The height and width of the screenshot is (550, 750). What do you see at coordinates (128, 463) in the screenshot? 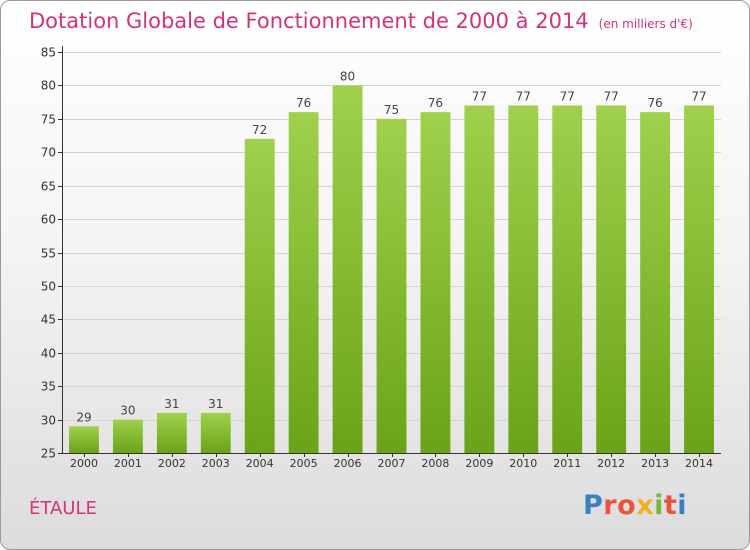
I see `x-tick-label: 2001` at bounding box center [128, 463].